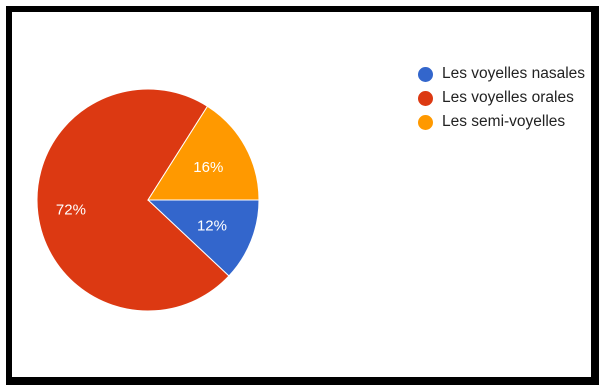 The height and width of the screenshot is (391, 611). Describe the element at coordinates (508, 97) in the screenshot. I see `legend-label-orales: Les voyelles orales` at that location.